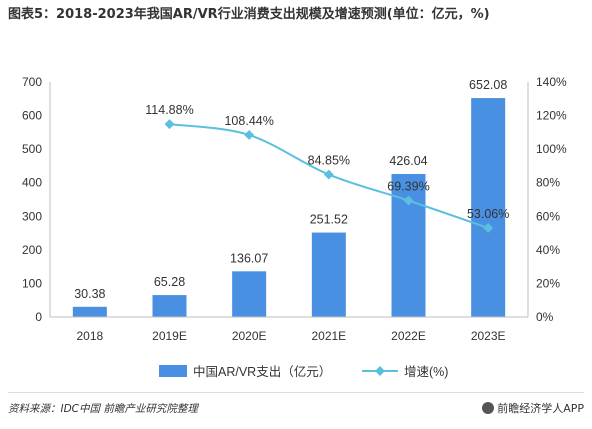  Describe the element at coordinates (32, 149) in the screenshot. I see `y-left-tick-label: 500` at that location.